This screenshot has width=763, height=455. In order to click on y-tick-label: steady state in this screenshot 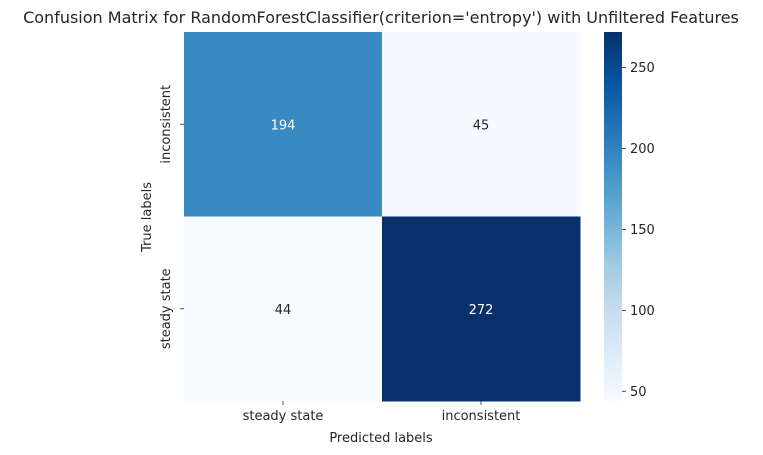, I will do `click(166, 308)`.